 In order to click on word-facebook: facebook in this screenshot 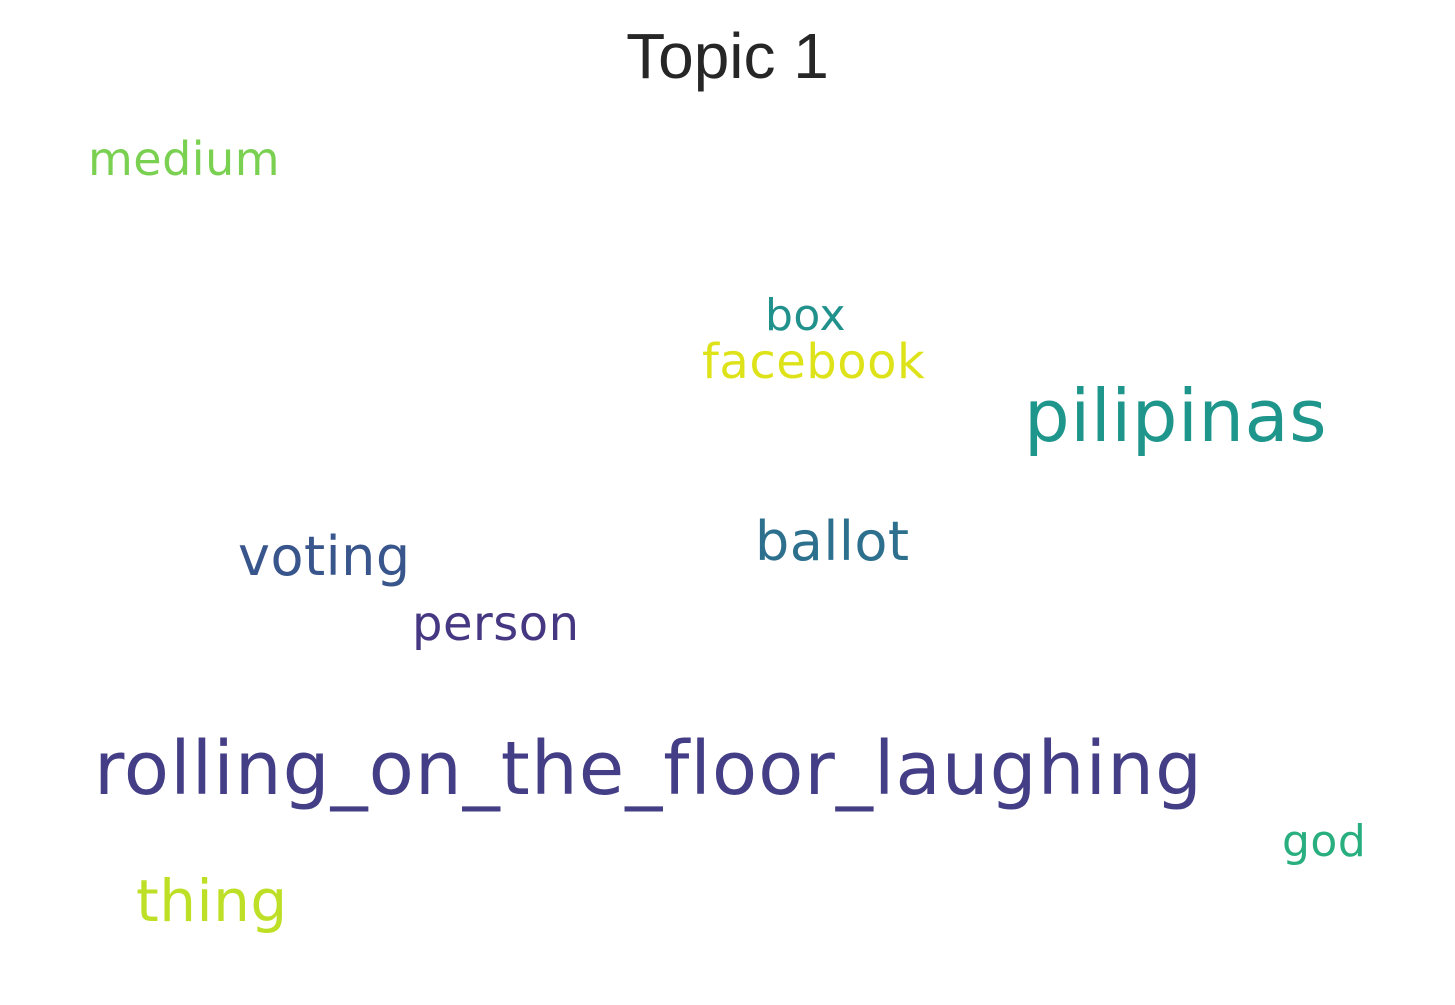, I will do `click(814, 362)`.